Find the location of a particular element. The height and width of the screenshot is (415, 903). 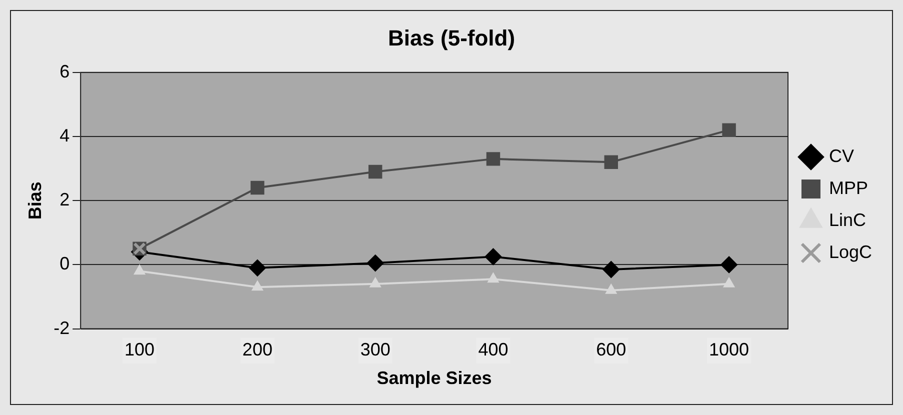

y-tick-label: 6 is located at coordinates (65, 71).